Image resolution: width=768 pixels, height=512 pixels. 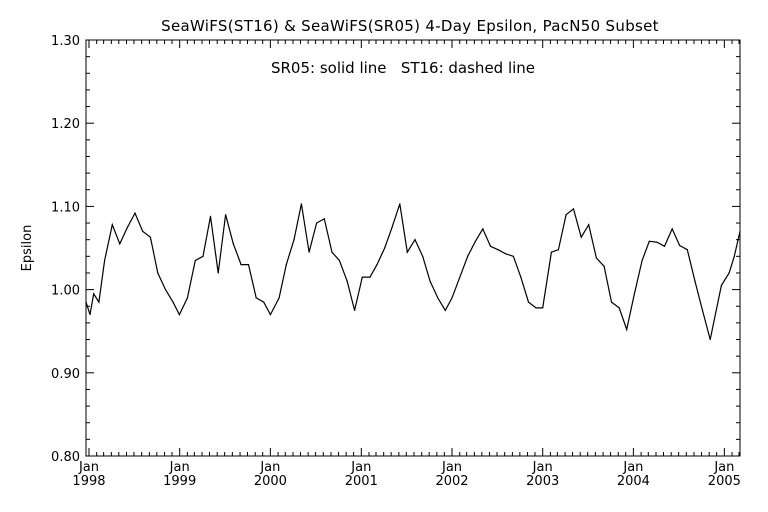 I want to click on y-tick-label: 0.80, so click(x=65, y=457).